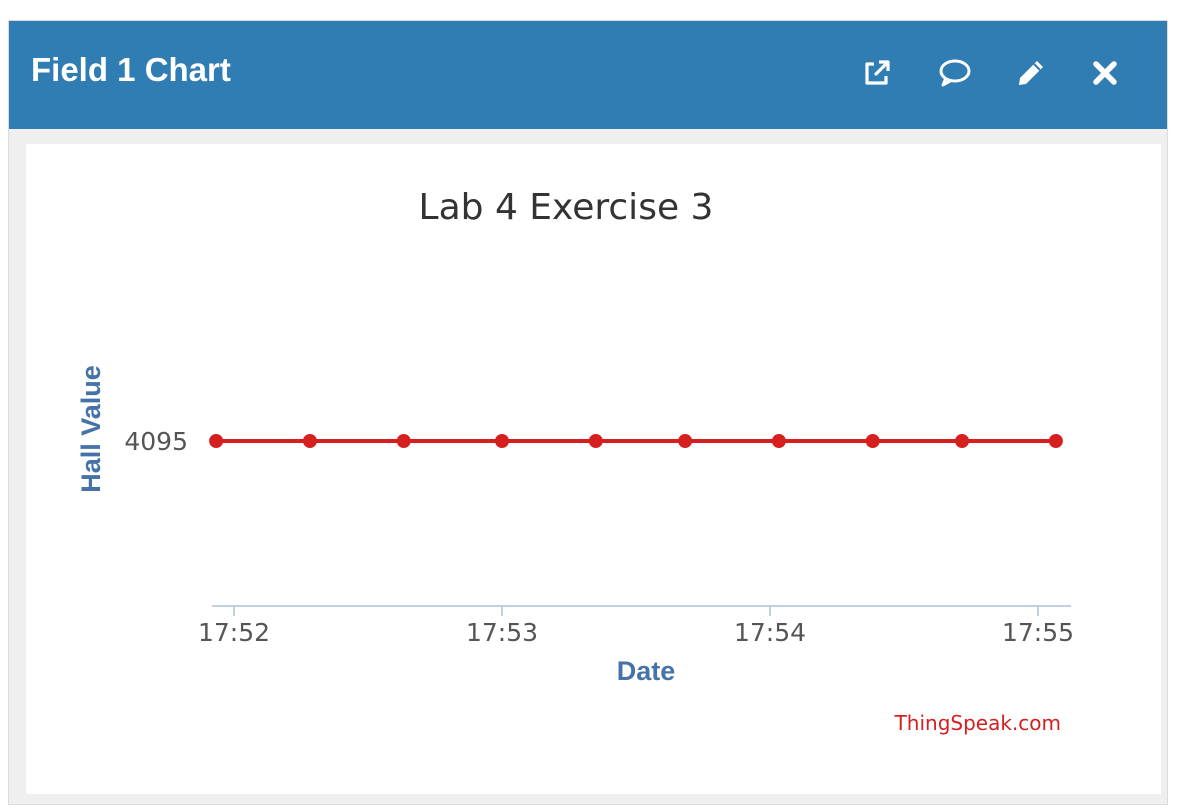  Describe the element at coordinates (131, 69) in the screenshot. I see `widget-title: Field 1 Chart` at that location.